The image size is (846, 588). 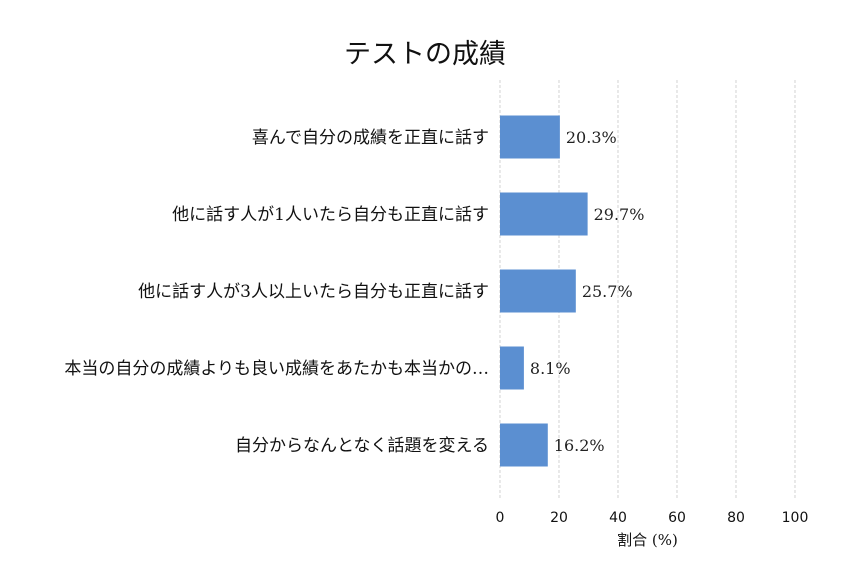 What do you see at coordinates (579, 445) in the screenshot?
I see `value-label: 16.2%` at bounding box center [579, 445].